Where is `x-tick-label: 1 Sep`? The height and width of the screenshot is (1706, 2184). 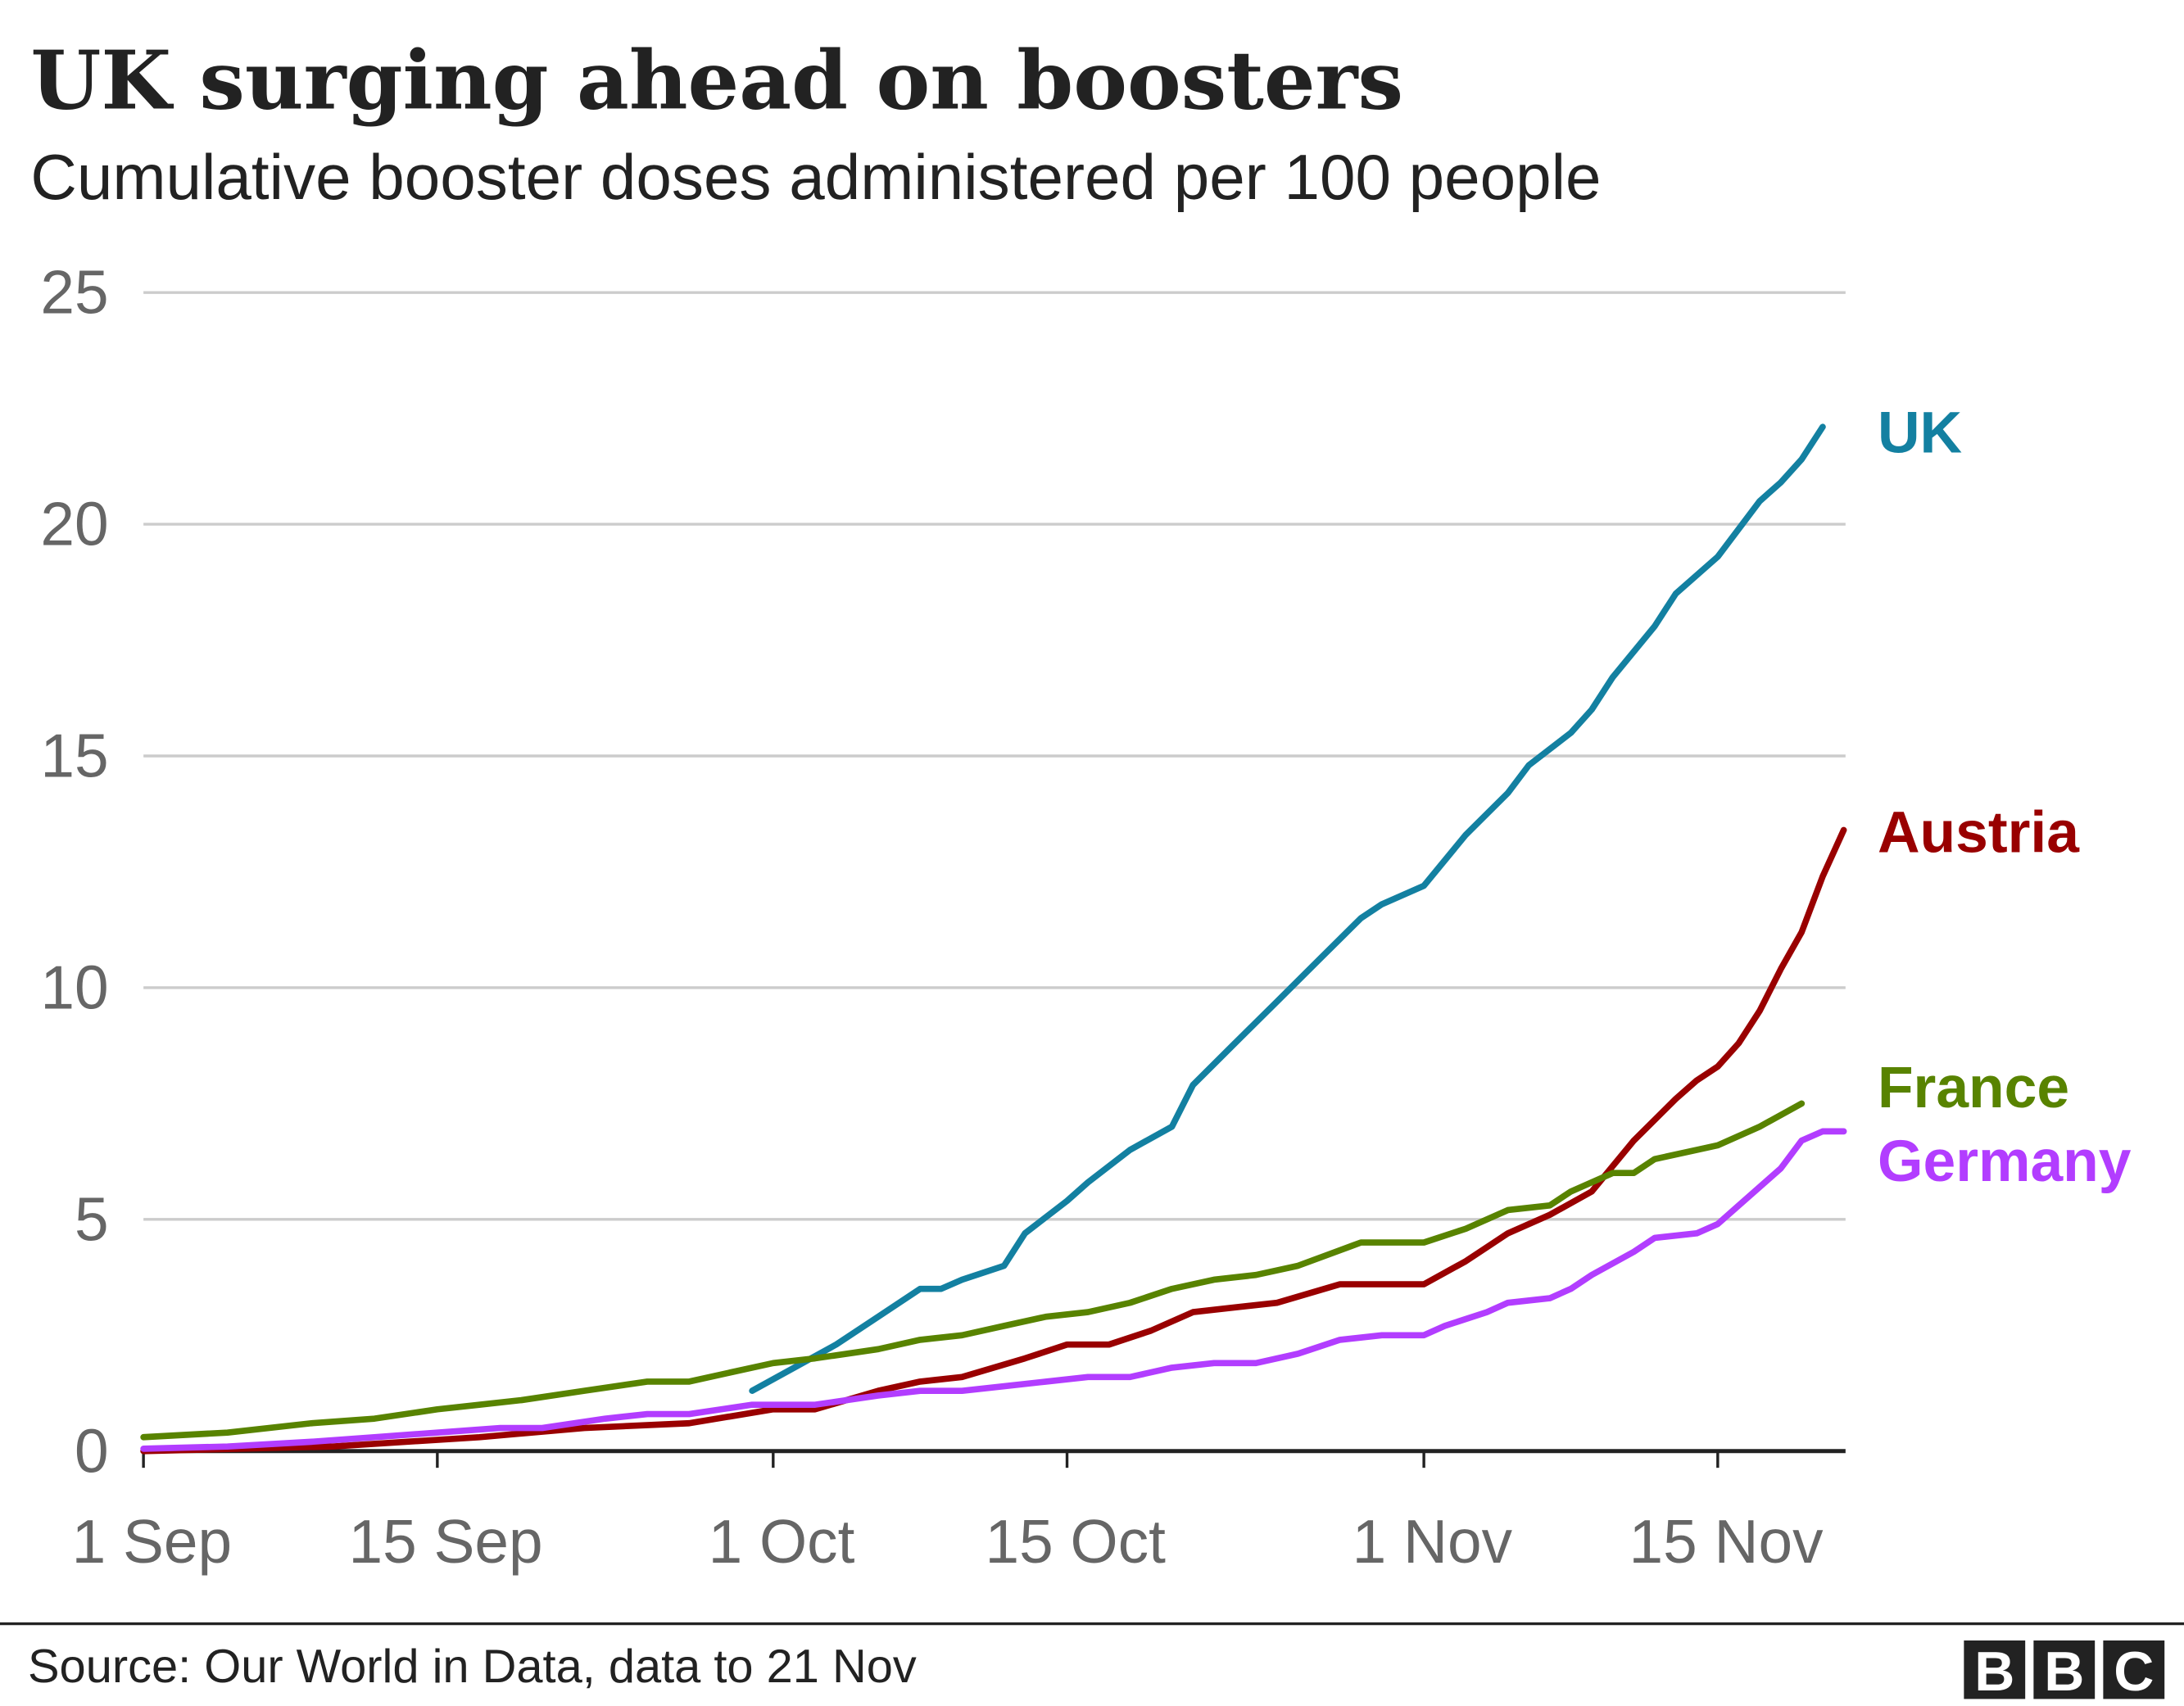 x-tick-label: 1 Sep is located at coordinates (152, 1541).